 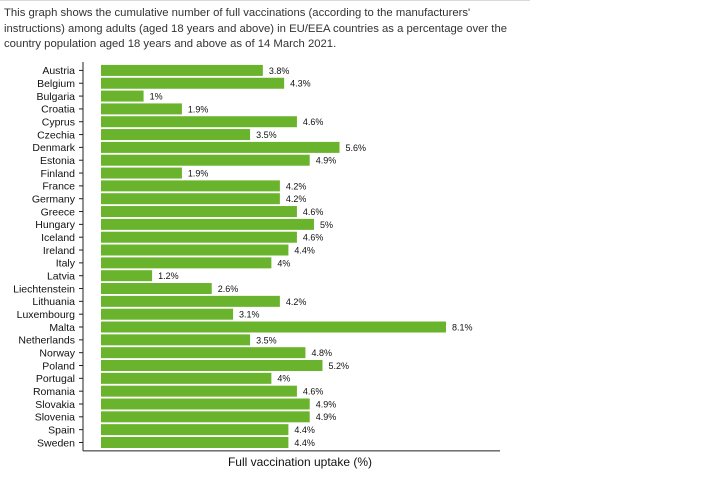 What do you see at coordinates (228, 289) in the screenshot?
I see `data-label: 2.6%` at bounding box center [228, 289].